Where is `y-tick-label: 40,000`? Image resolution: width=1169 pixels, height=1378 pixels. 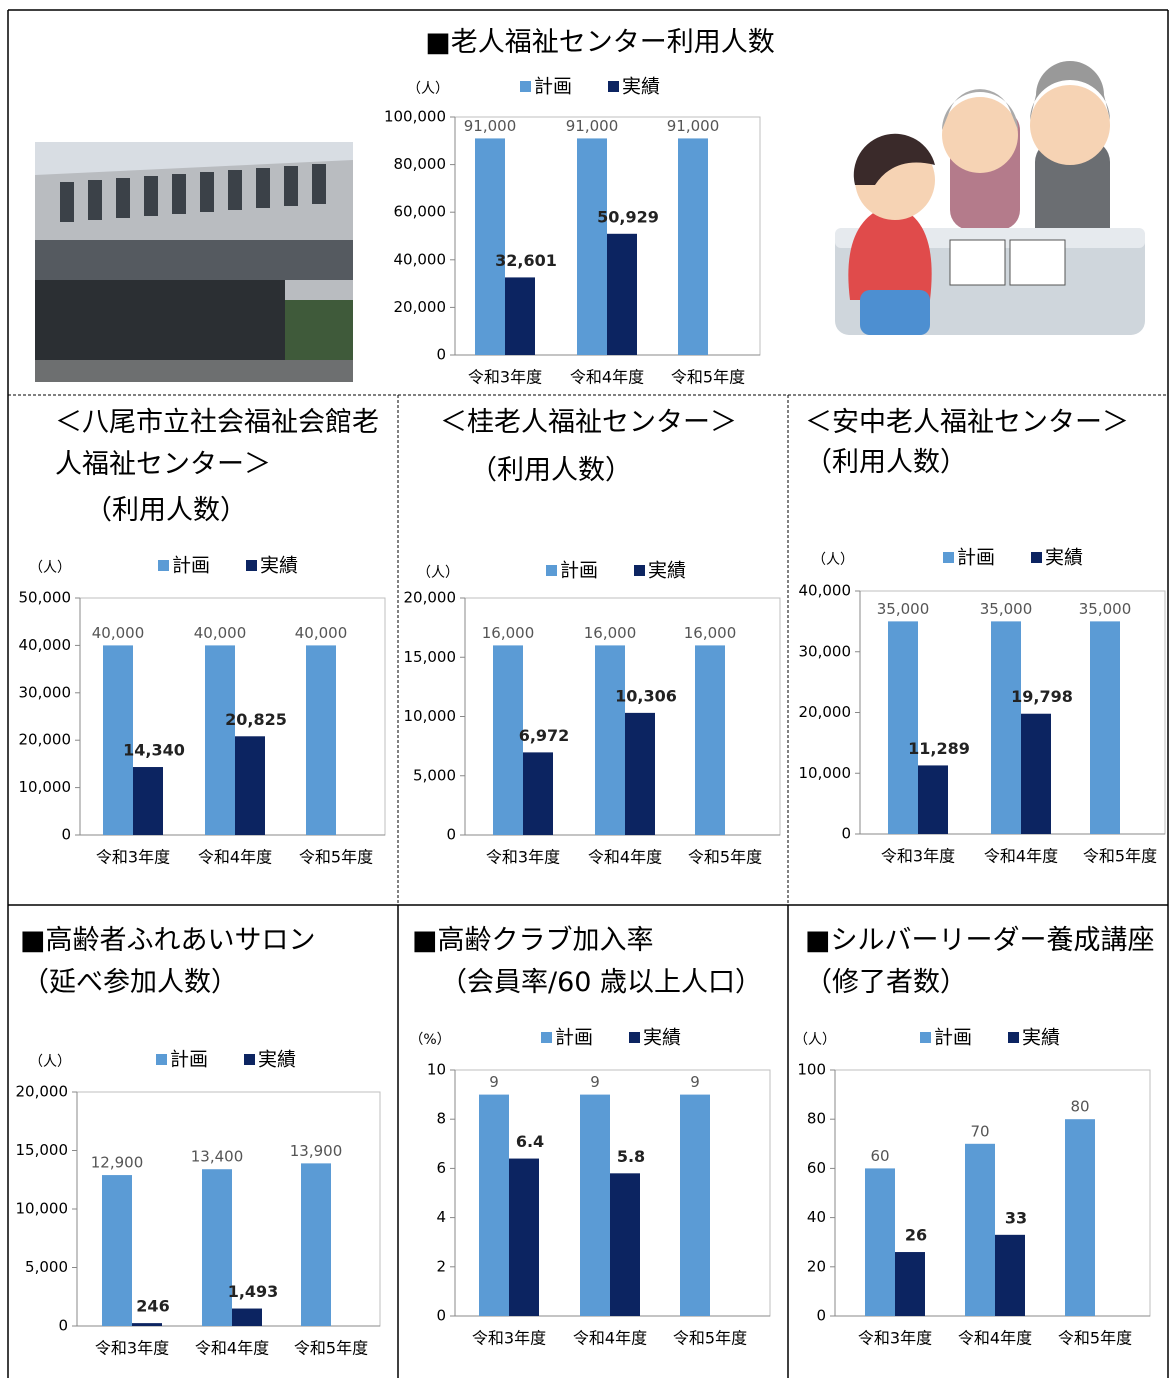
y-tick-label: 40,000 is located at coordinates (420, 259).